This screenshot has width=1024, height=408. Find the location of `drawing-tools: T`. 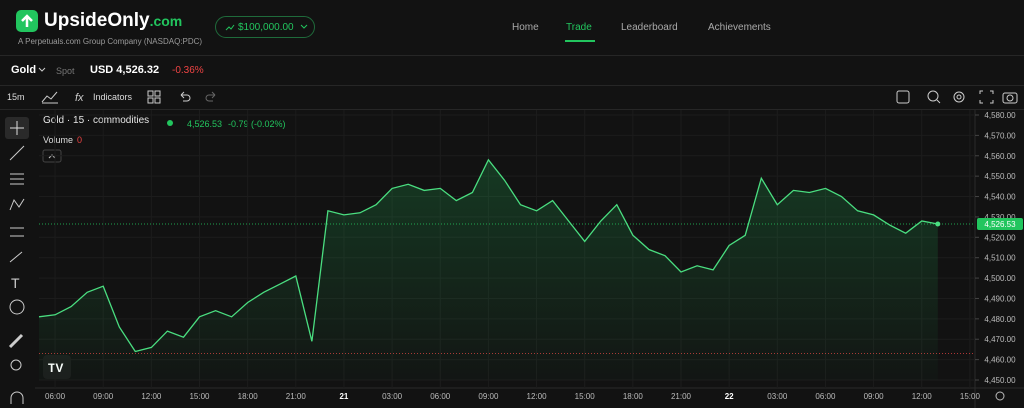

drawing-tools: T is located at coordinates (17, 260).